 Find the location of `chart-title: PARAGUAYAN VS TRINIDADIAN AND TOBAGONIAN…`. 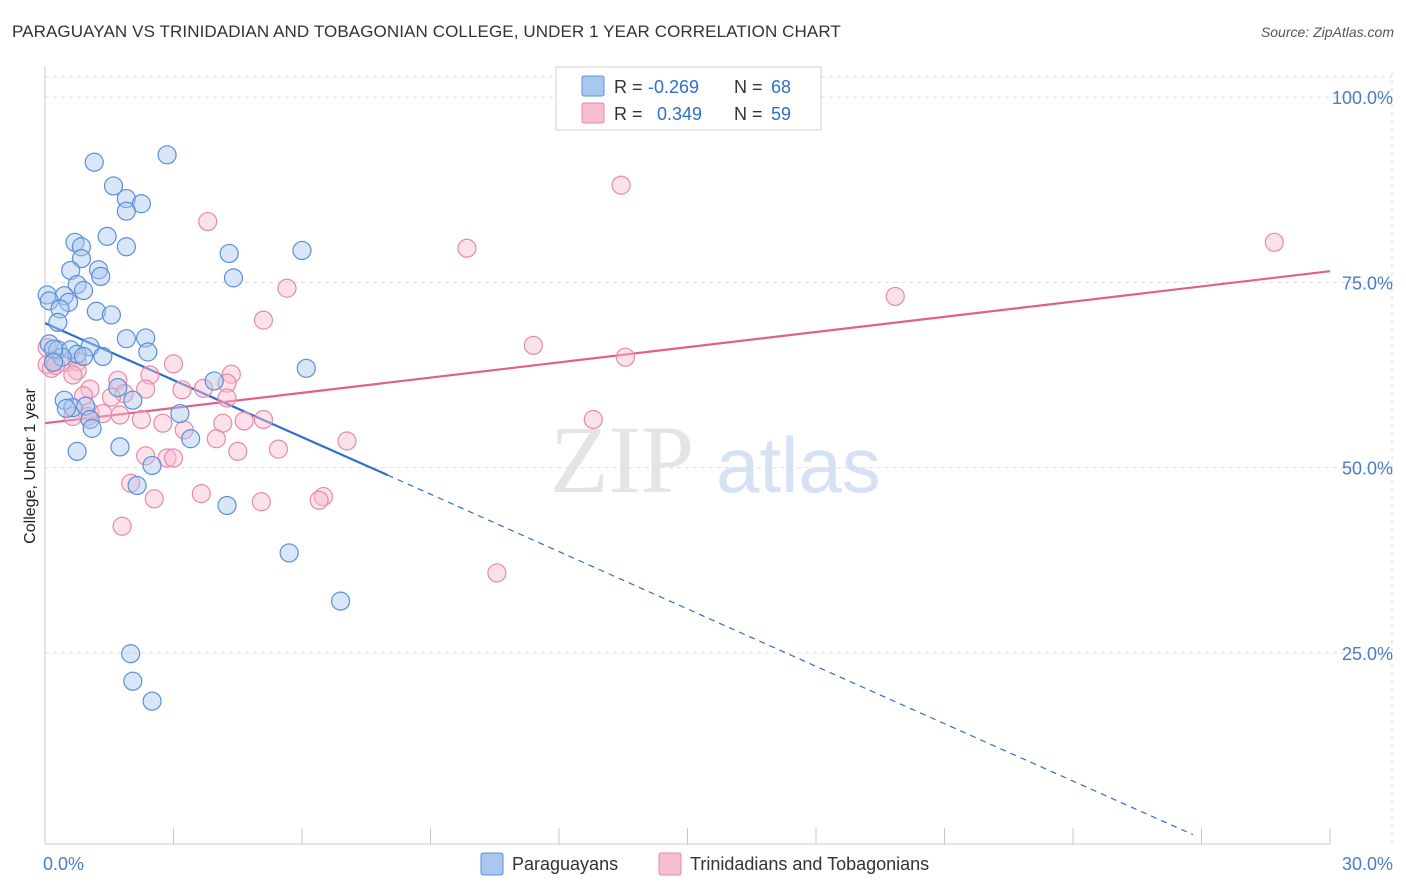

chart-title: PARAGUAYAN VS TRINIDADIAN AND TOBAGONIAN… is located at coordinates (426, 31).